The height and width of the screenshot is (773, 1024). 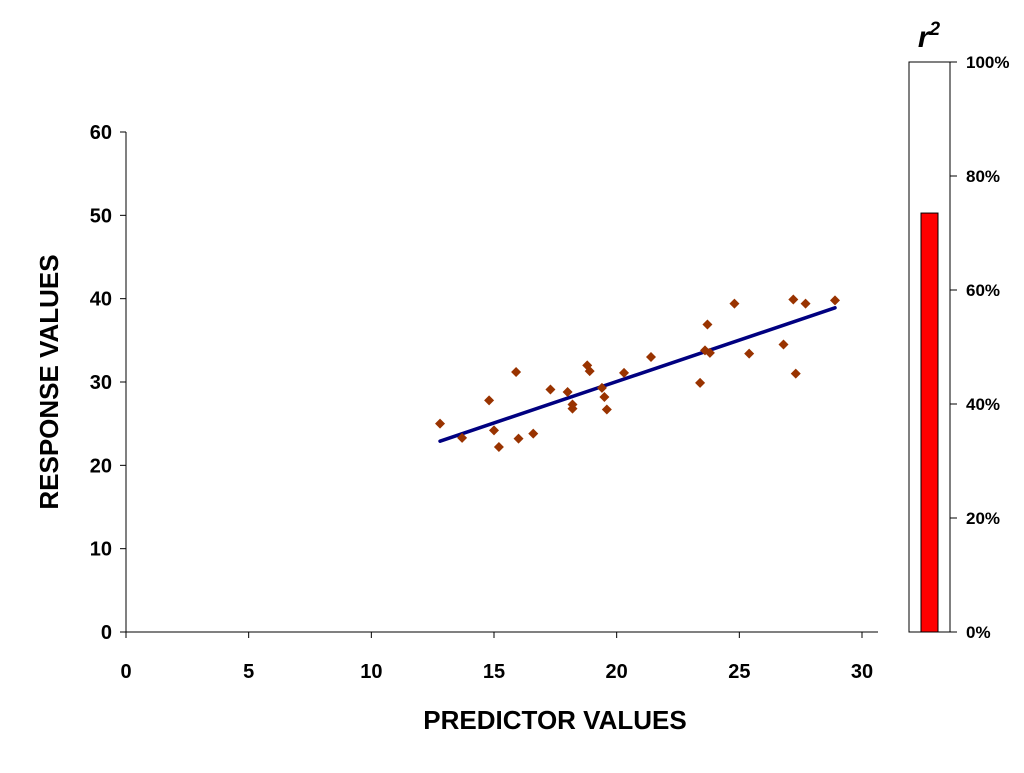 I want to click on y-tick-label: 60, so click(x=101, y=133).